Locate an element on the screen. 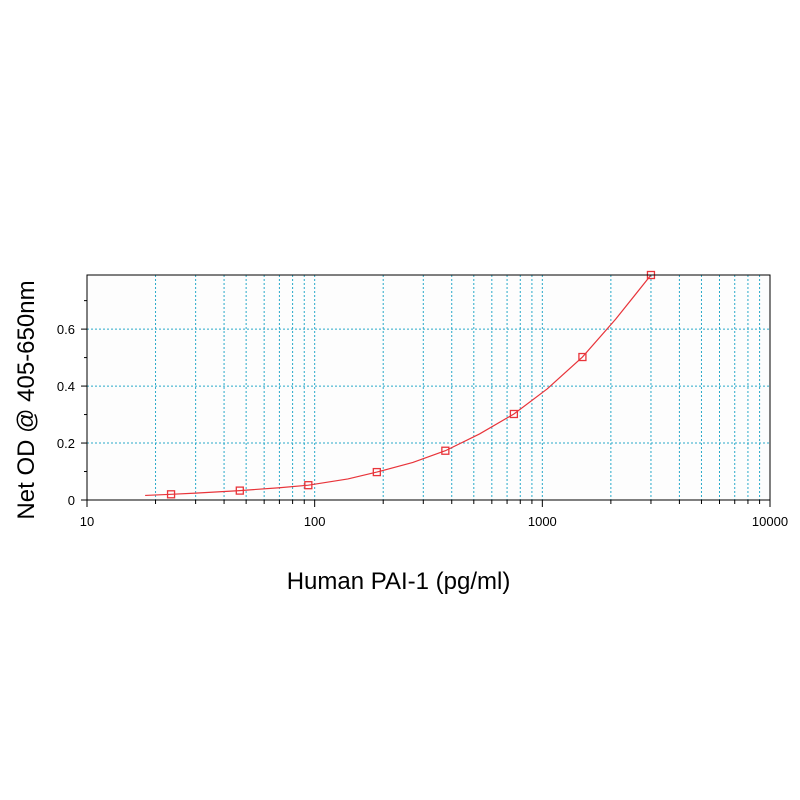  y-tick-label: 0 is located at coordinates (71, 500).